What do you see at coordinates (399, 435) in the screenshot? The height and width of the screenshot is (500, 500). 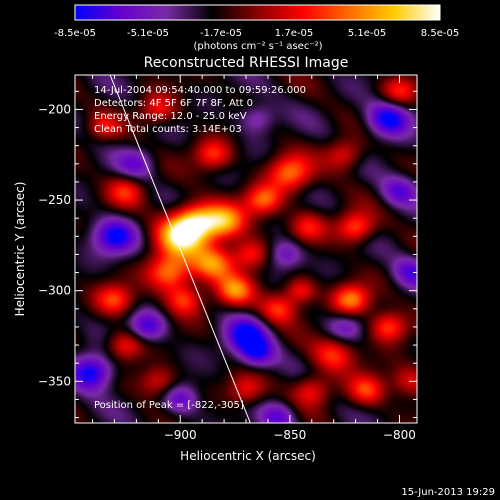 I see `x-tick-label: −800` at bounding box center [399, 435].